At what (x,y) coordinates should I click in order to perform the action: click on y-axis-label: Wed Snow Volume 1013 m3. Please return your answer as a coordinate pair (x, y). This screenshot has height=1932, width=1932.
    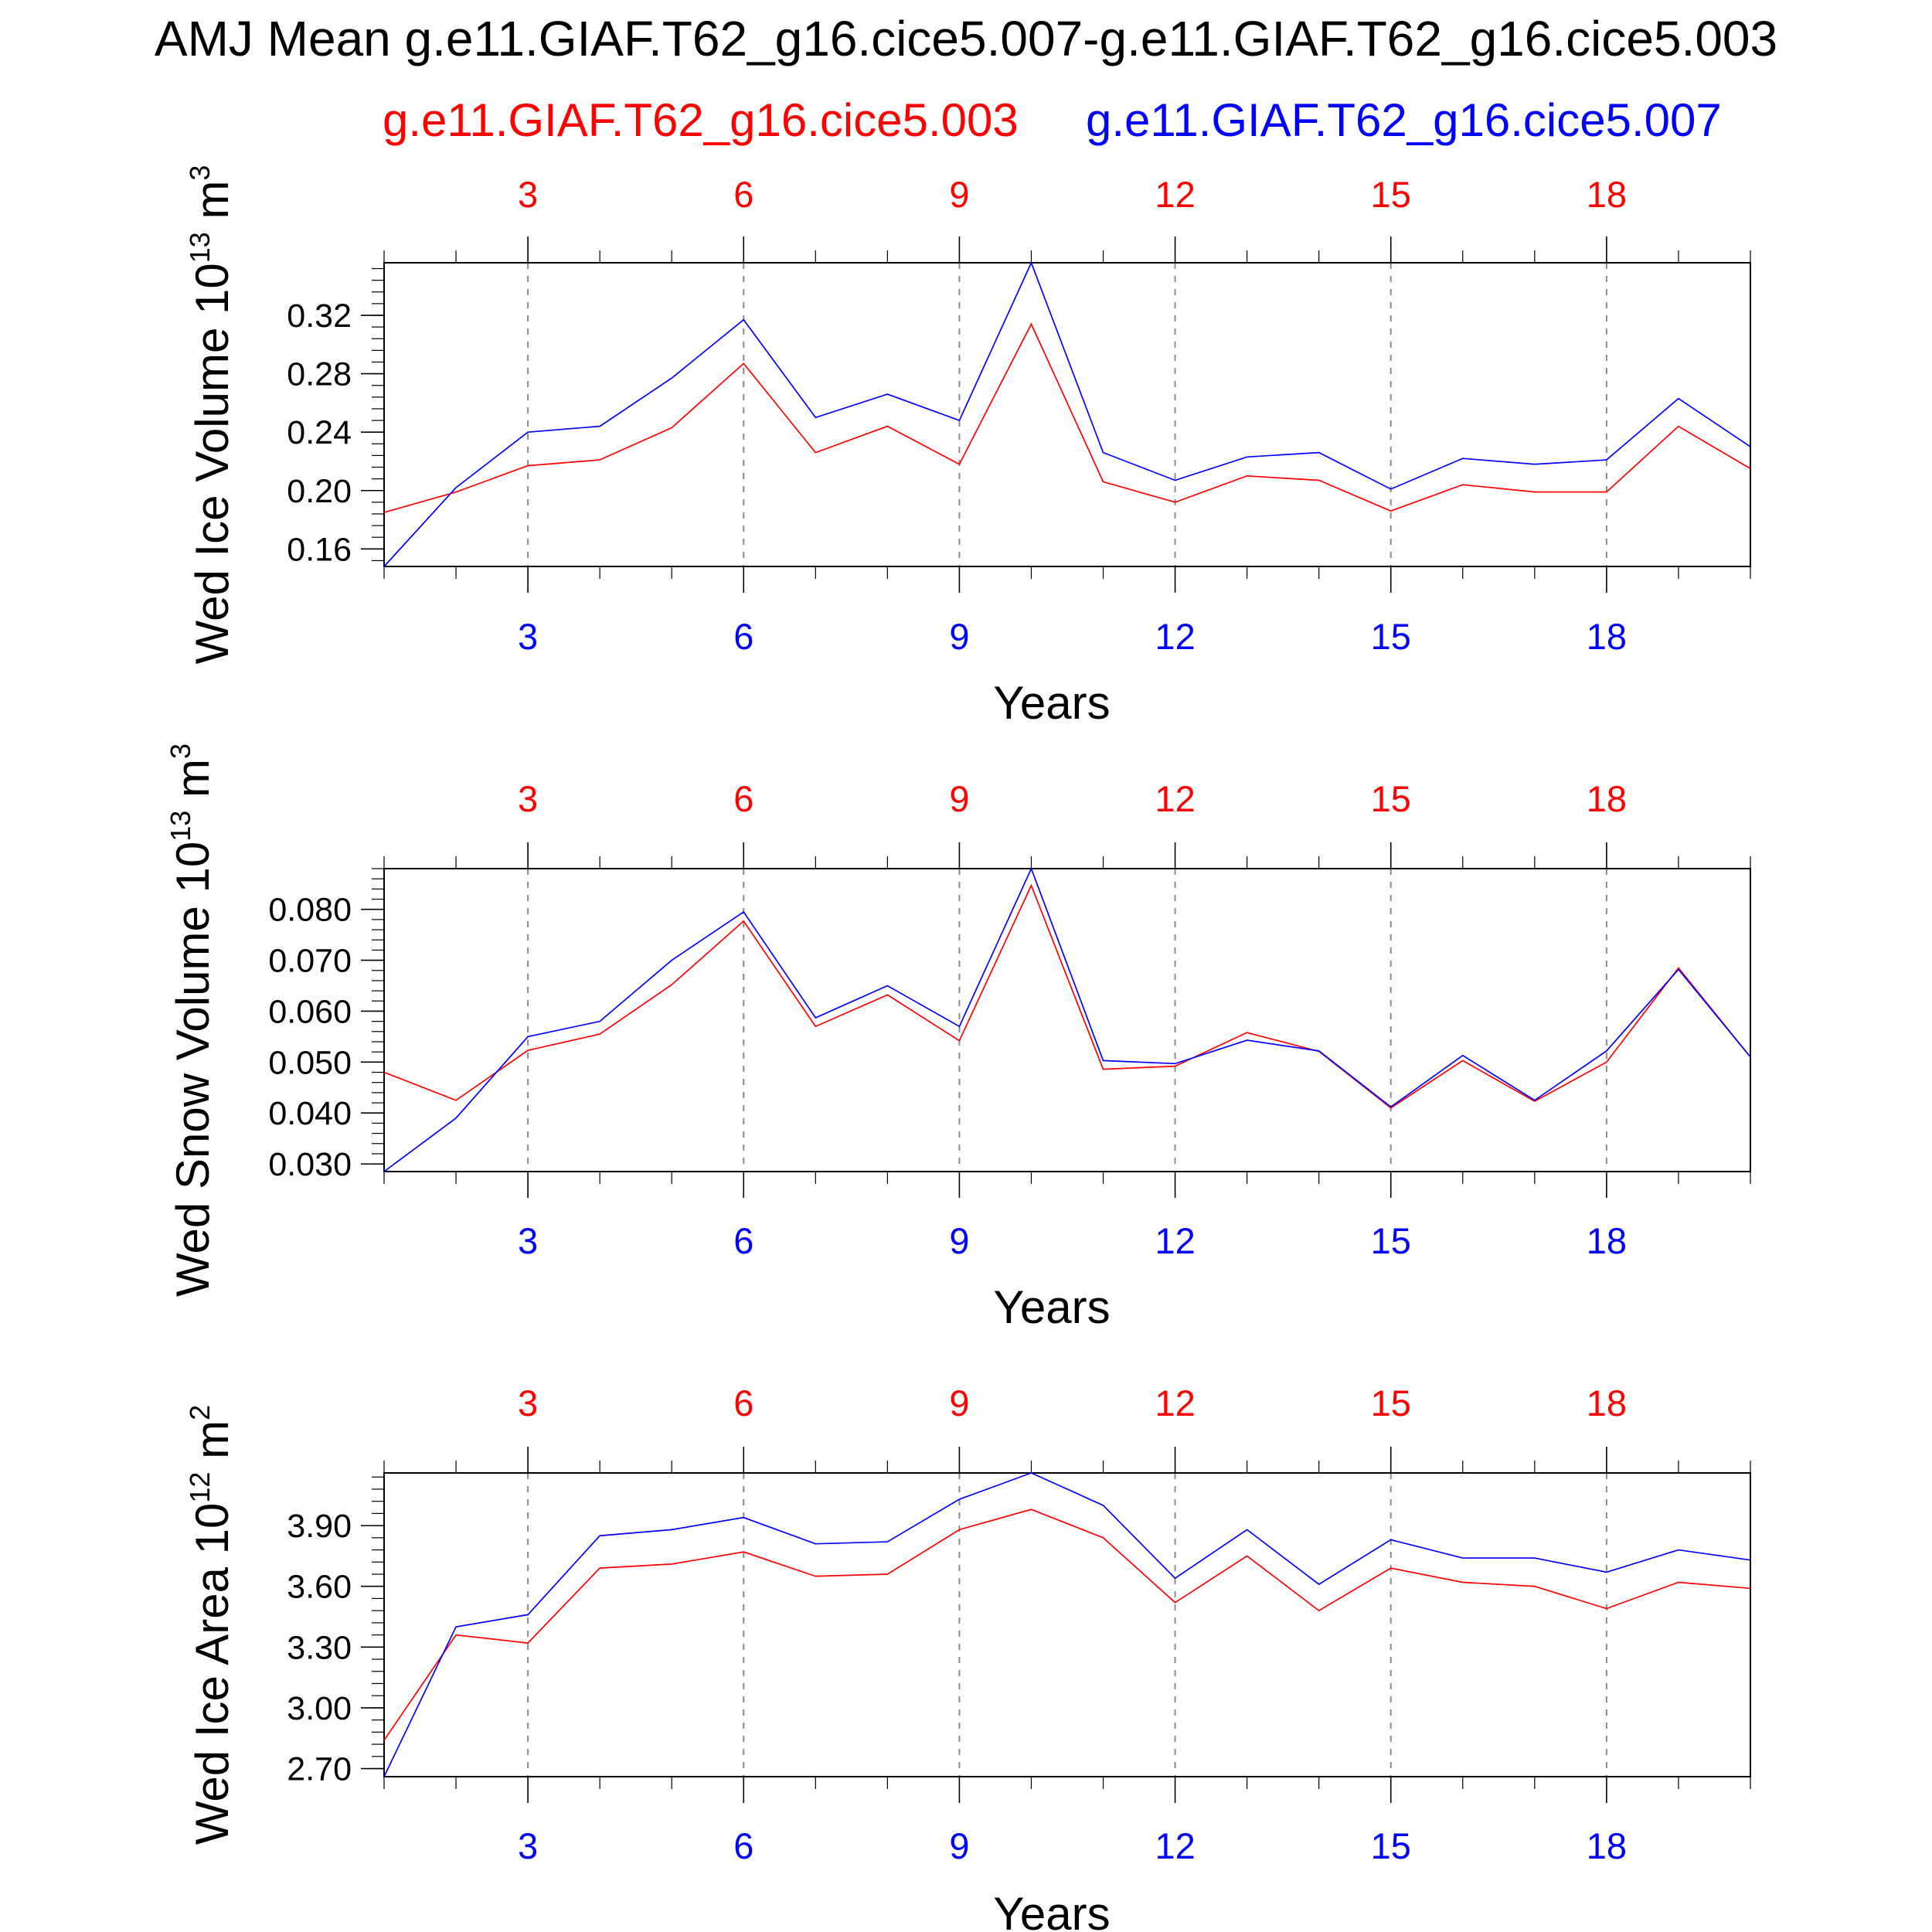
    Looking at the image, I should click on (192, 1020).